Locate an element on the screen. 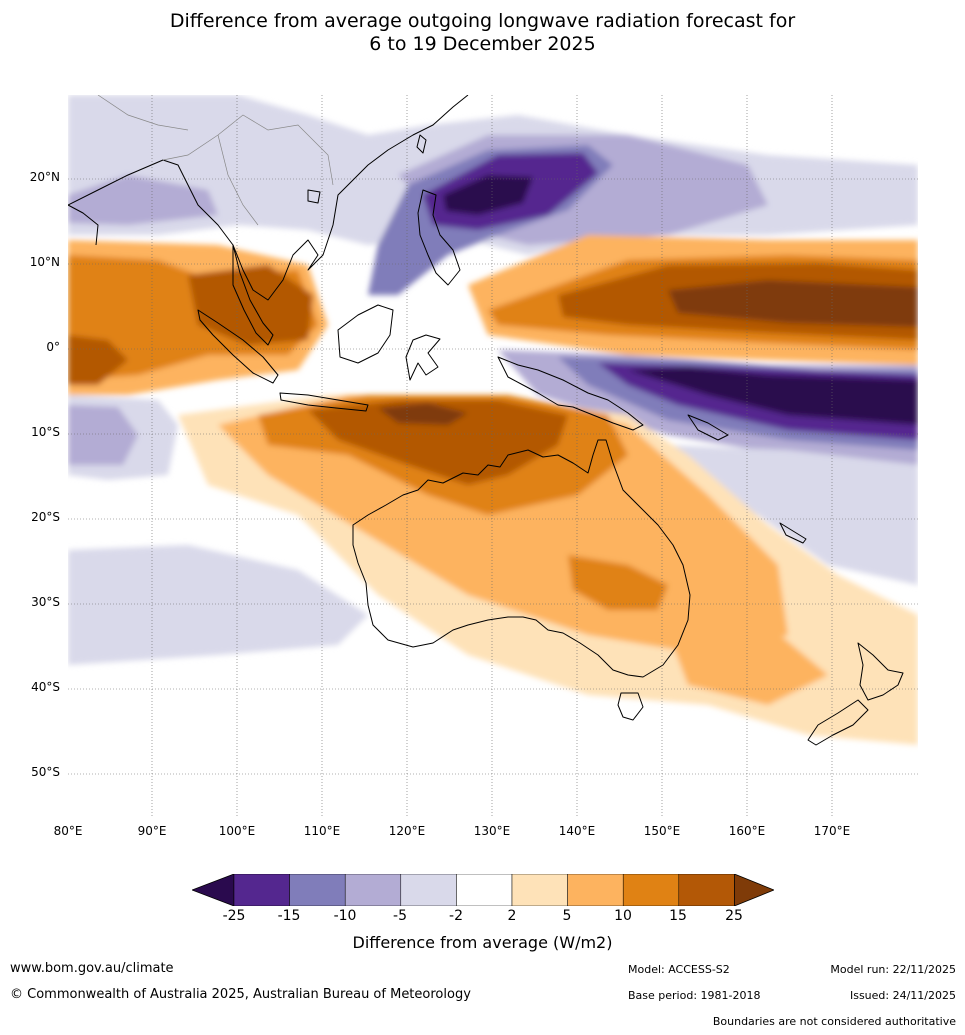 The image size is (965, 1035). lat-label-20n: 20°N is located at coordinates (44, 177).